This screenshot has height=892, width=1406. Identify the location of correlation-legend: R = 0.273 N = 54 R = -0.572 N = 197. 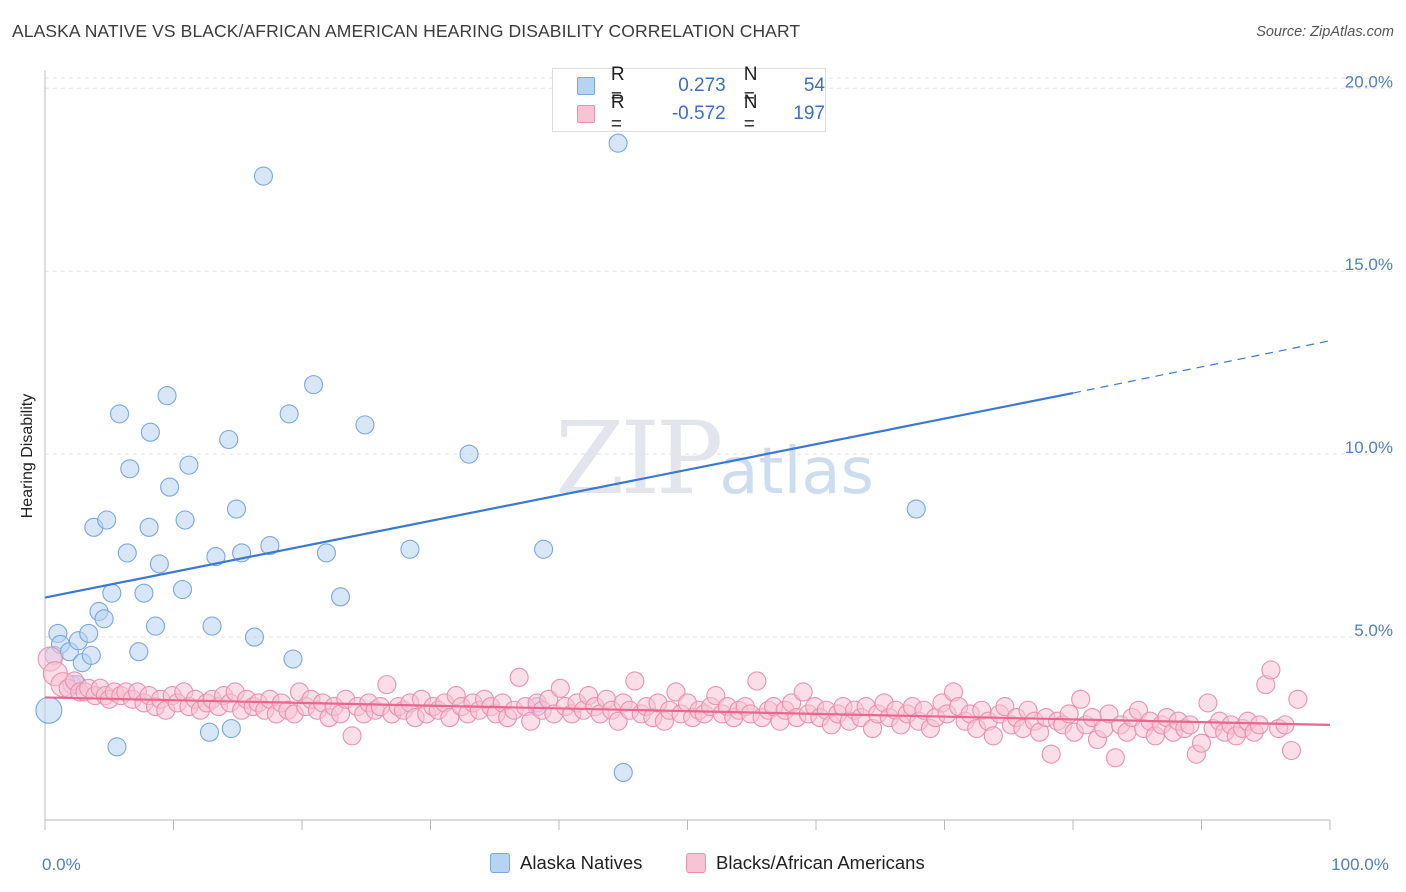
(689, 99).